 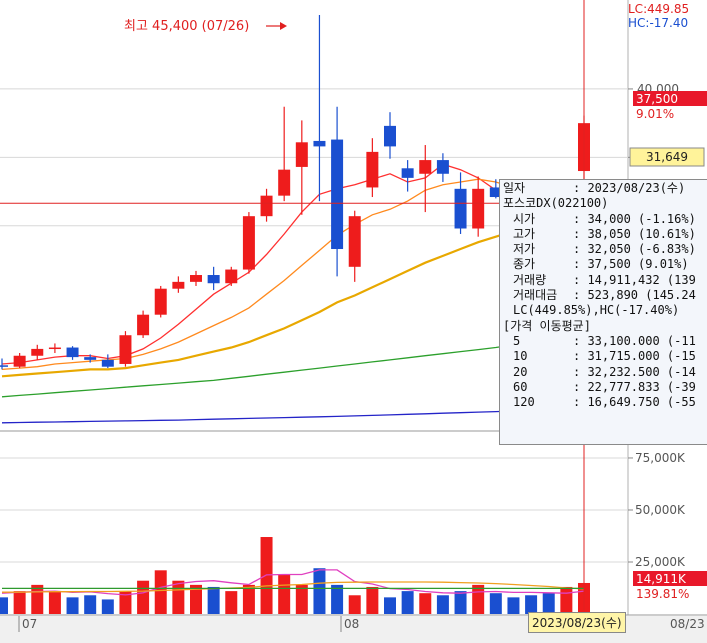 What do you see at coordinates (186, 26) in the screenshot?
I see `high-annotation: 최고 45,400 (07/26)` at bounding box center [186, 26].